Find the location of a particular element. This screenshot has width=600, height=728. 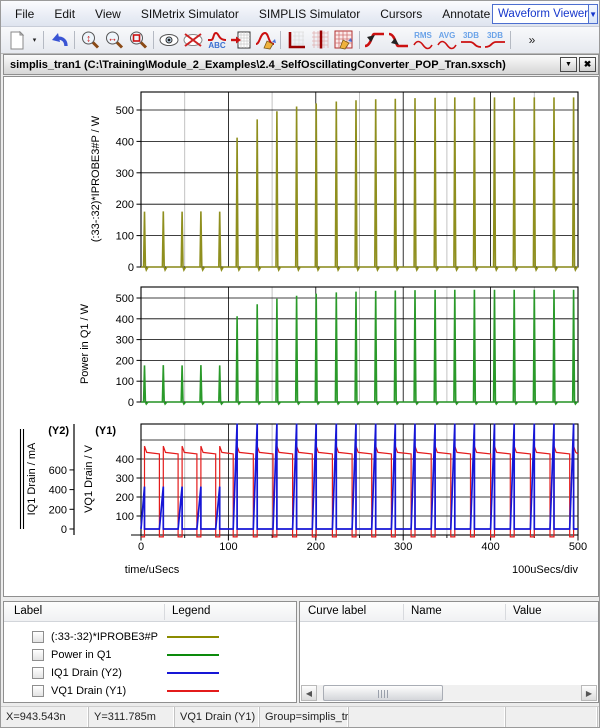

svg-text: 600 is located at coordinates (58, 471).